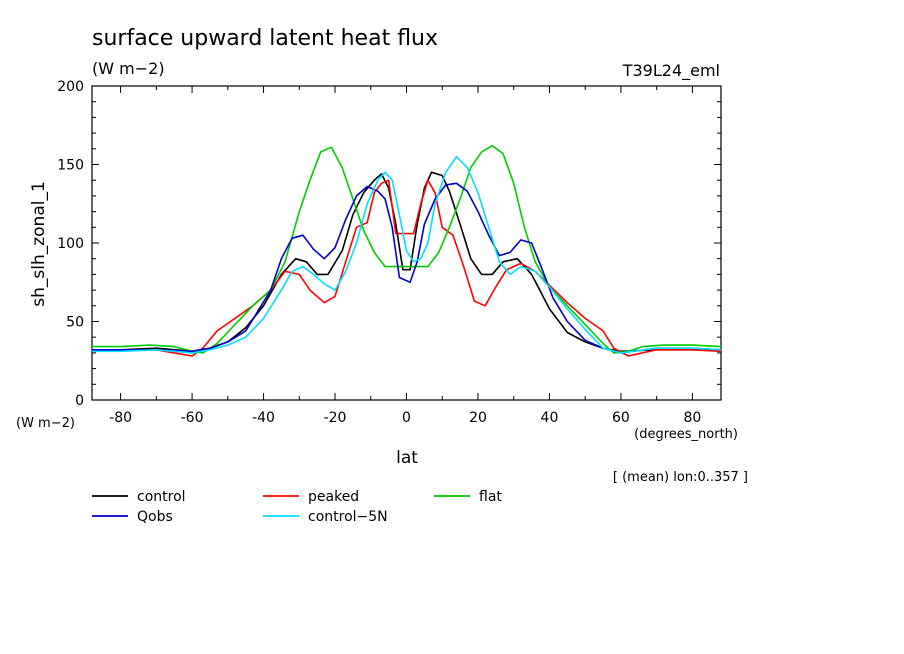 This screenshot has width=904, height=654. I want to click on legend-item: control, so click(139, 497).